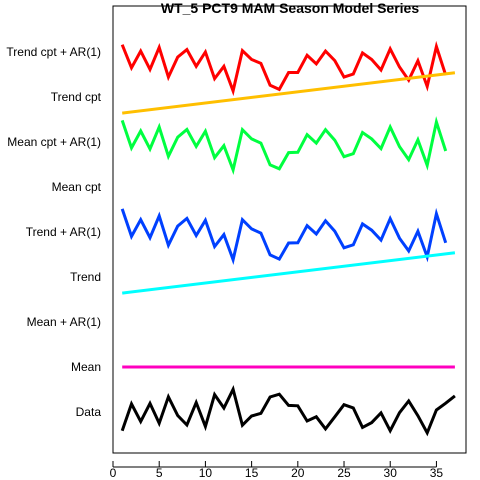 Image resolution: width=480 pixels, height=480 pixels. Describe the element at coordinates (252, 473) in the screenshot. I see `x-tick-label: 15` at that location.